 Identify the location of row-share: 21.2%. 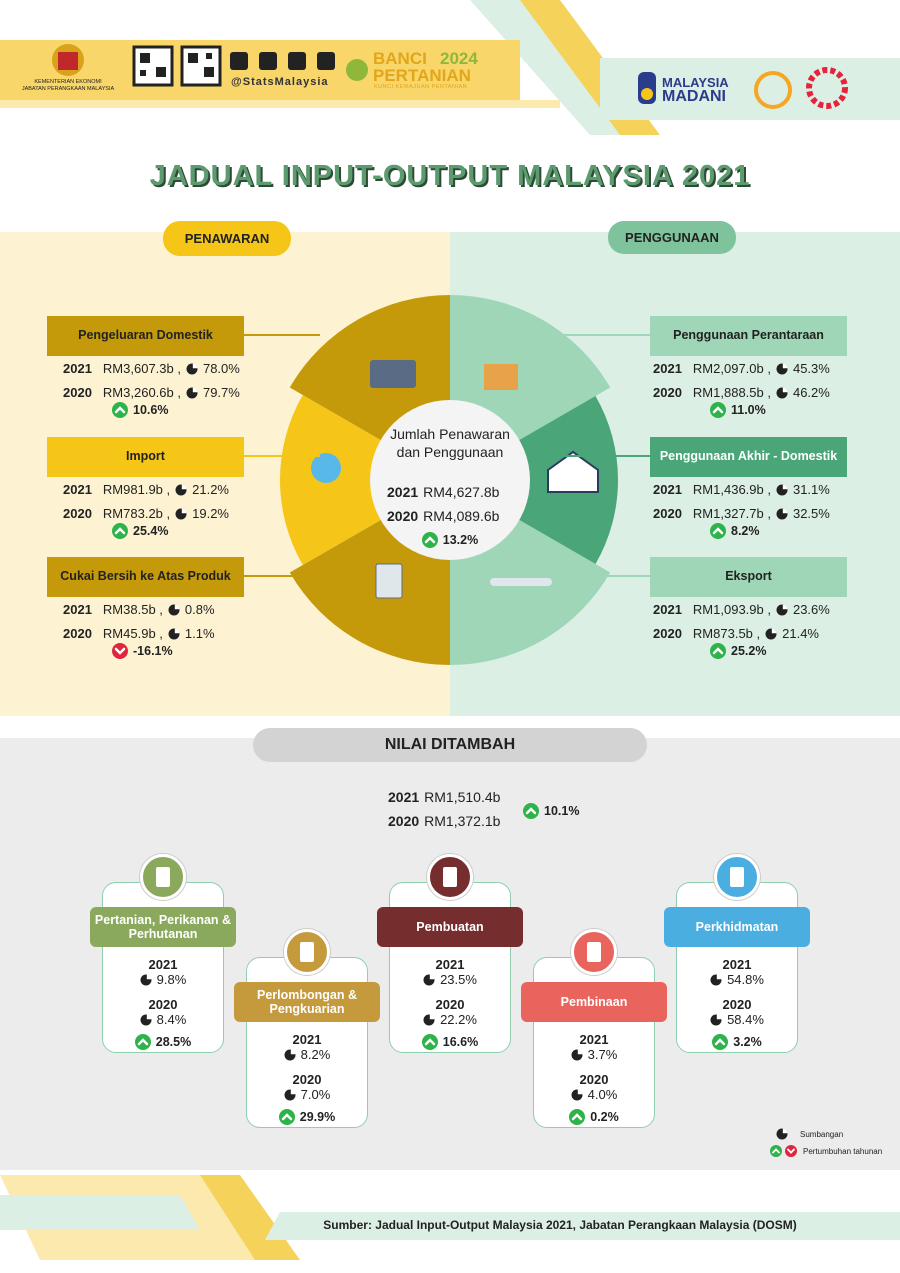
(210, 489).